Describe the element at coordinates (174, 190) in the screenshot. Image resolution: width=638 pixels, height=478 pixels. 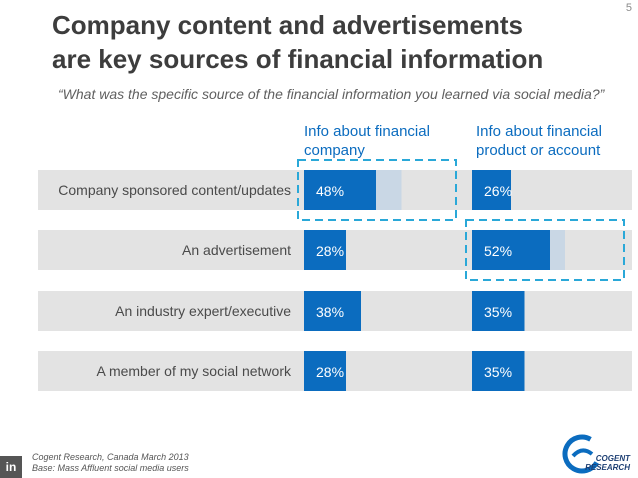
I see `category-label: Company sponsored content/updates` at that location.